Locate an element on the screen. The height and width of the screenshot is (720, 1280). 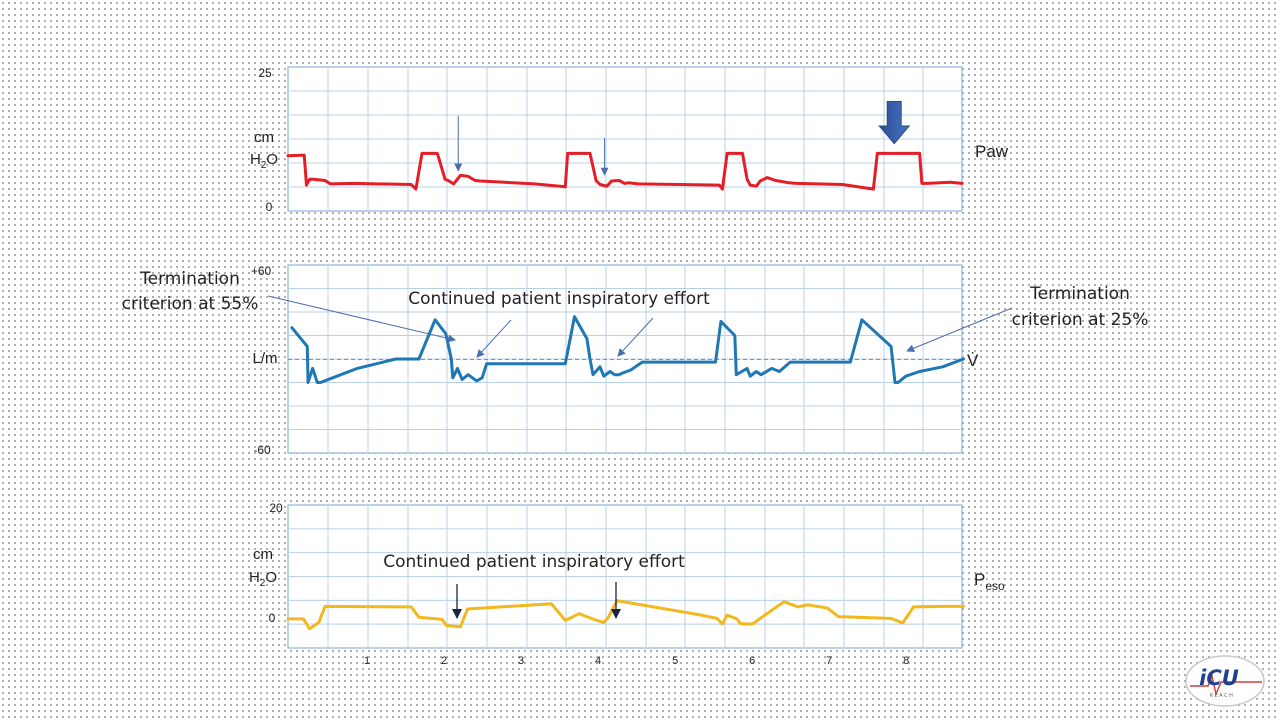
block-arrow is located at coordinates (894, 123).